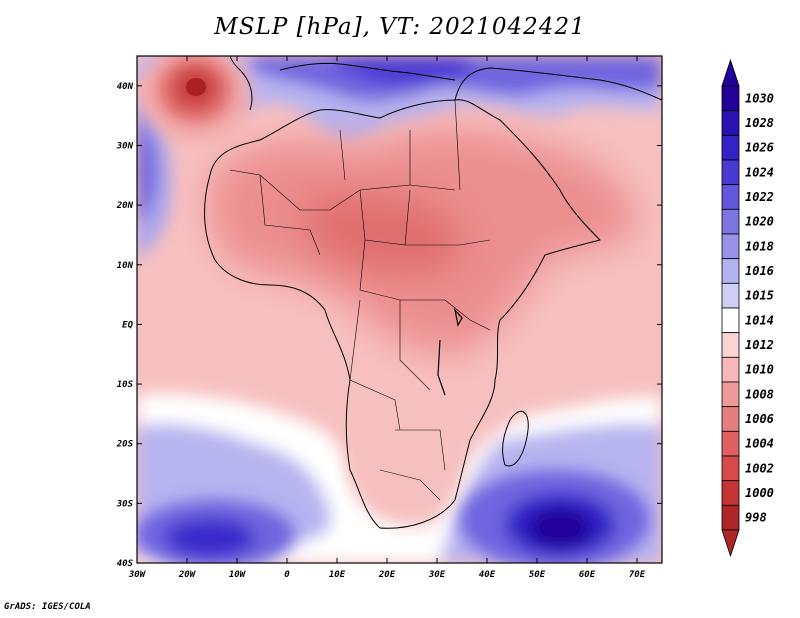  What do you see at coordinates (756, 518) in the screenshot?
I see `colorbar-label: 998` at bounding box center [756, 518].